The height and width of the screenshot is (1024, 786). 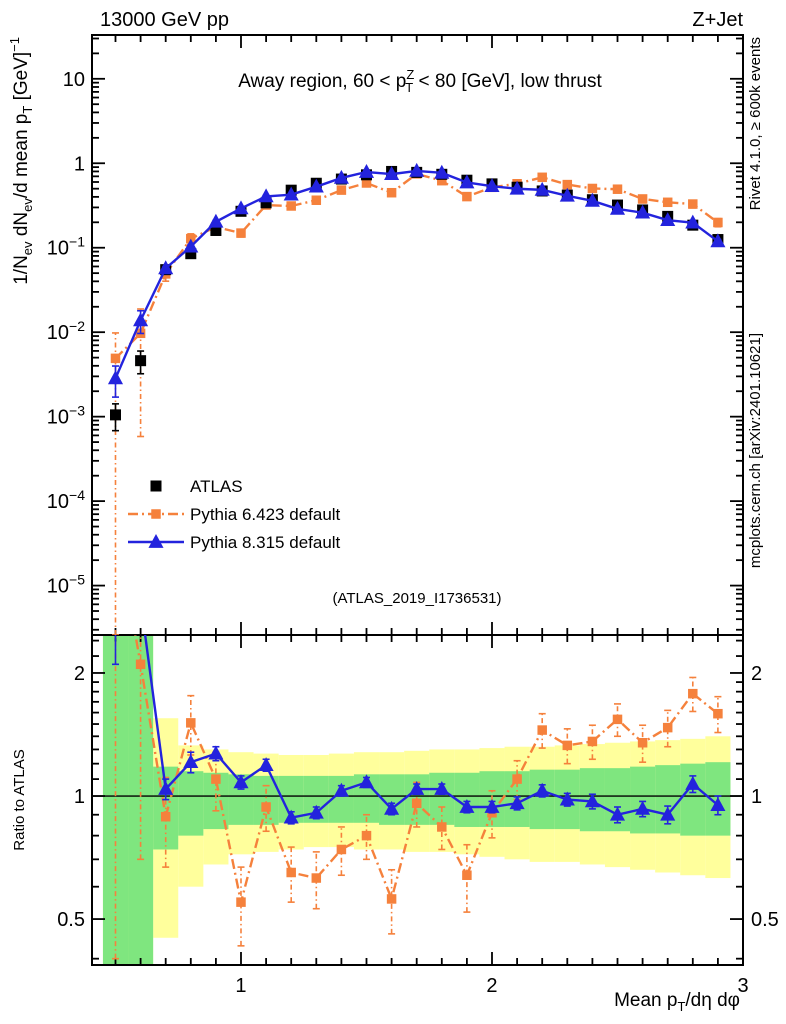 I want to click on tick-label: 3, so click(x=742, y=986).